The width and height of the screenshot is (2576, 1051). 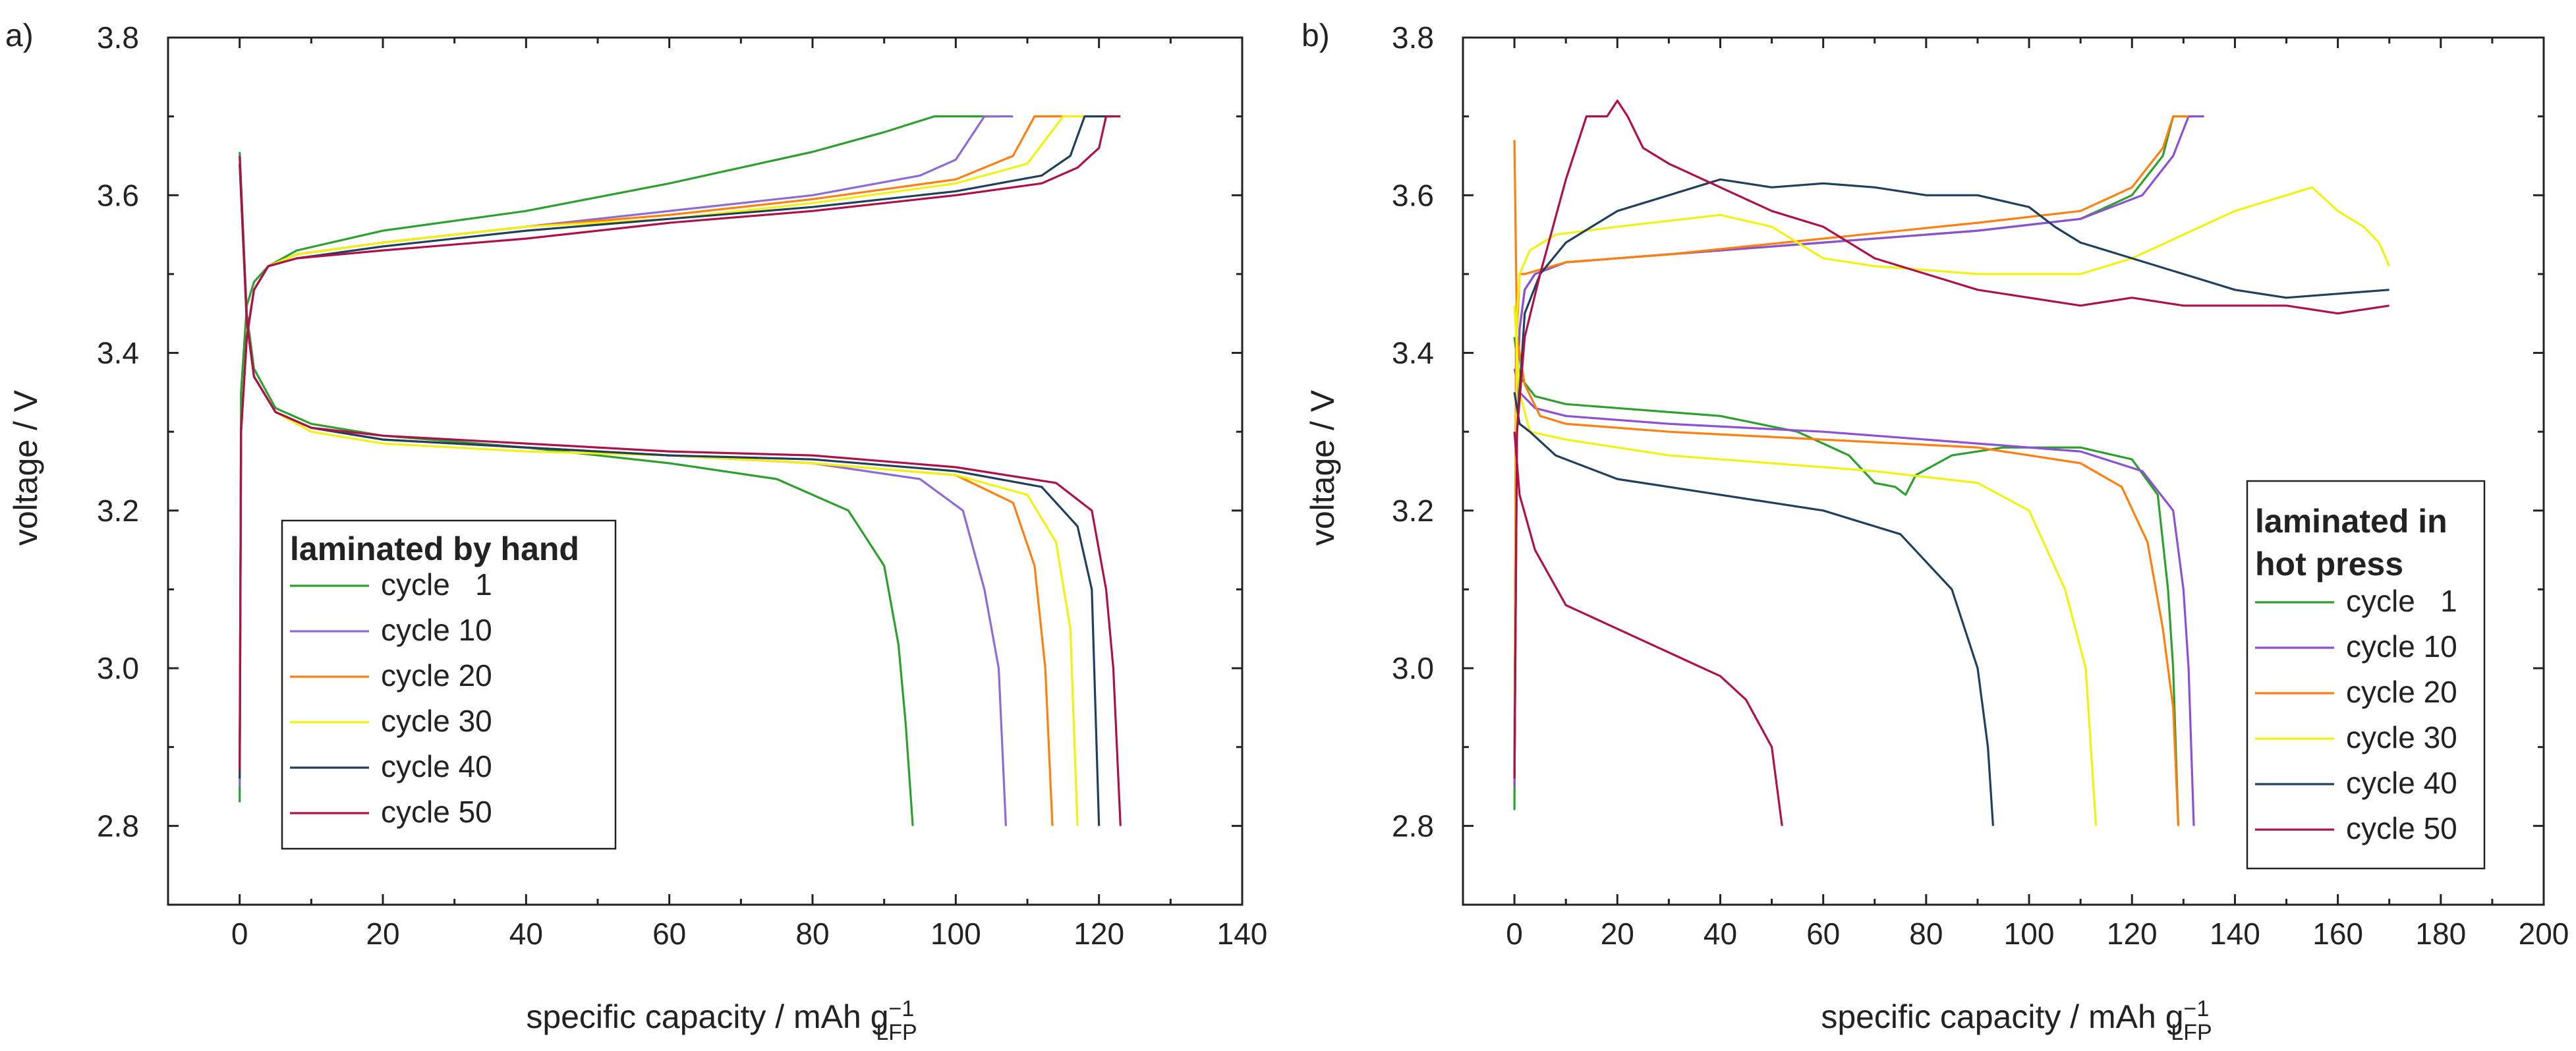 What do you see at coordinates (707, 1016) in the screenshot?
I see `panel-a-x-axis-title-main: specific capacity / mAh g` at bounding box center [707, 1016].